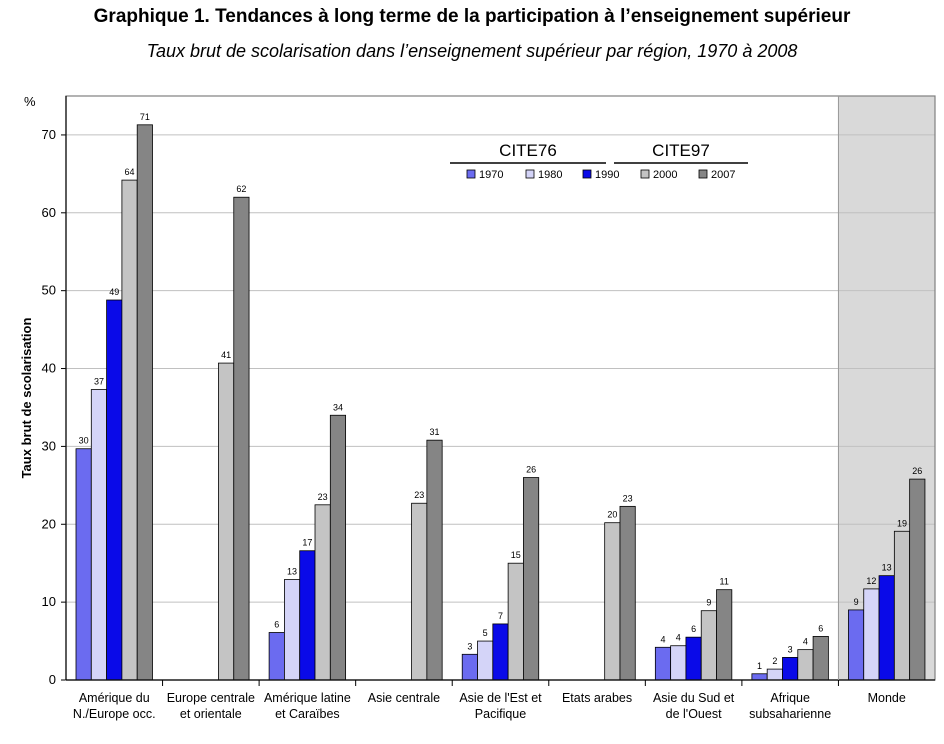 The image size is (944, 744). What do you see at coordinates (338, 407) in the screenshot?
I see `data-label: 34` at bounding box center [338, 407].